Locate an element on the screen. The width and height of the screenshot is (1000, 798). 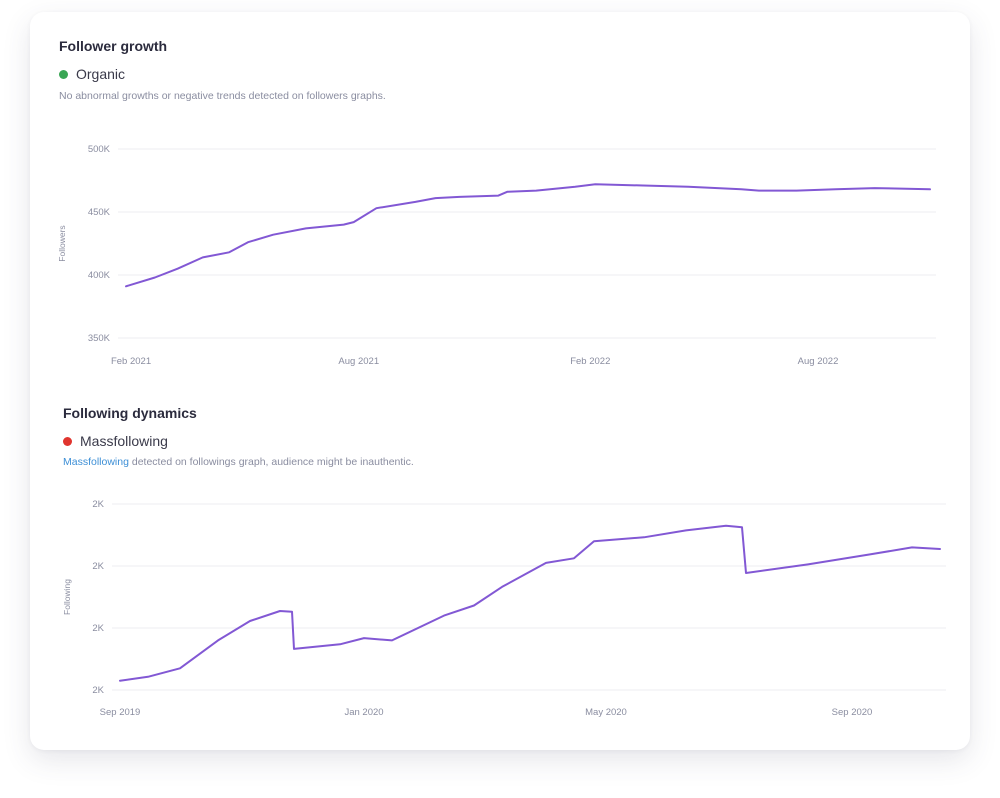
following-status-label: Massfollowing is located at coordinates (124, 441).